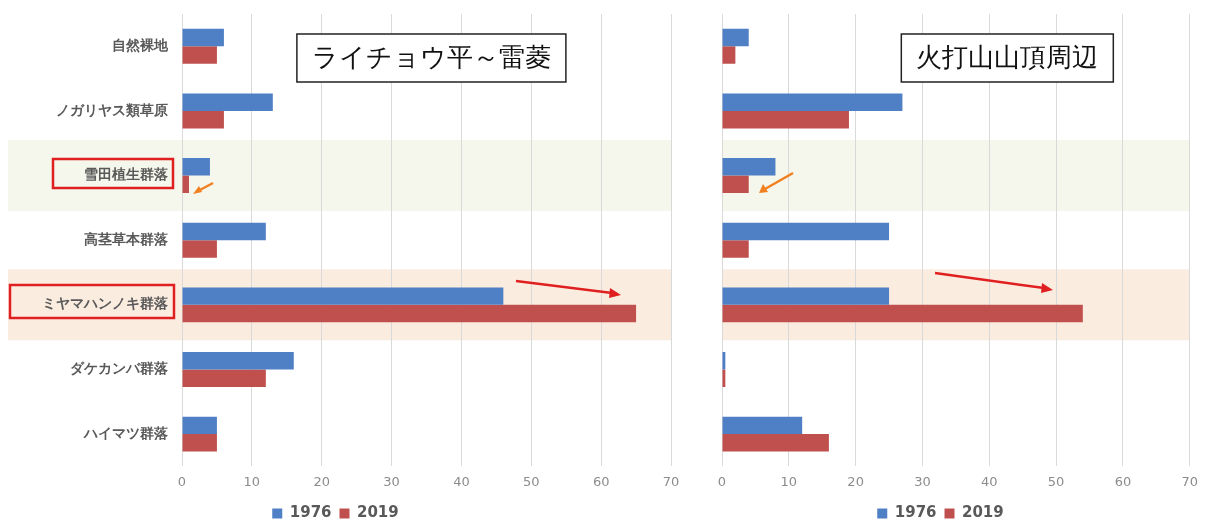  Describe the element at coordinates (126, 174) in the screenshot. I see `y-tick-label: 雪田植生群落` at that location.